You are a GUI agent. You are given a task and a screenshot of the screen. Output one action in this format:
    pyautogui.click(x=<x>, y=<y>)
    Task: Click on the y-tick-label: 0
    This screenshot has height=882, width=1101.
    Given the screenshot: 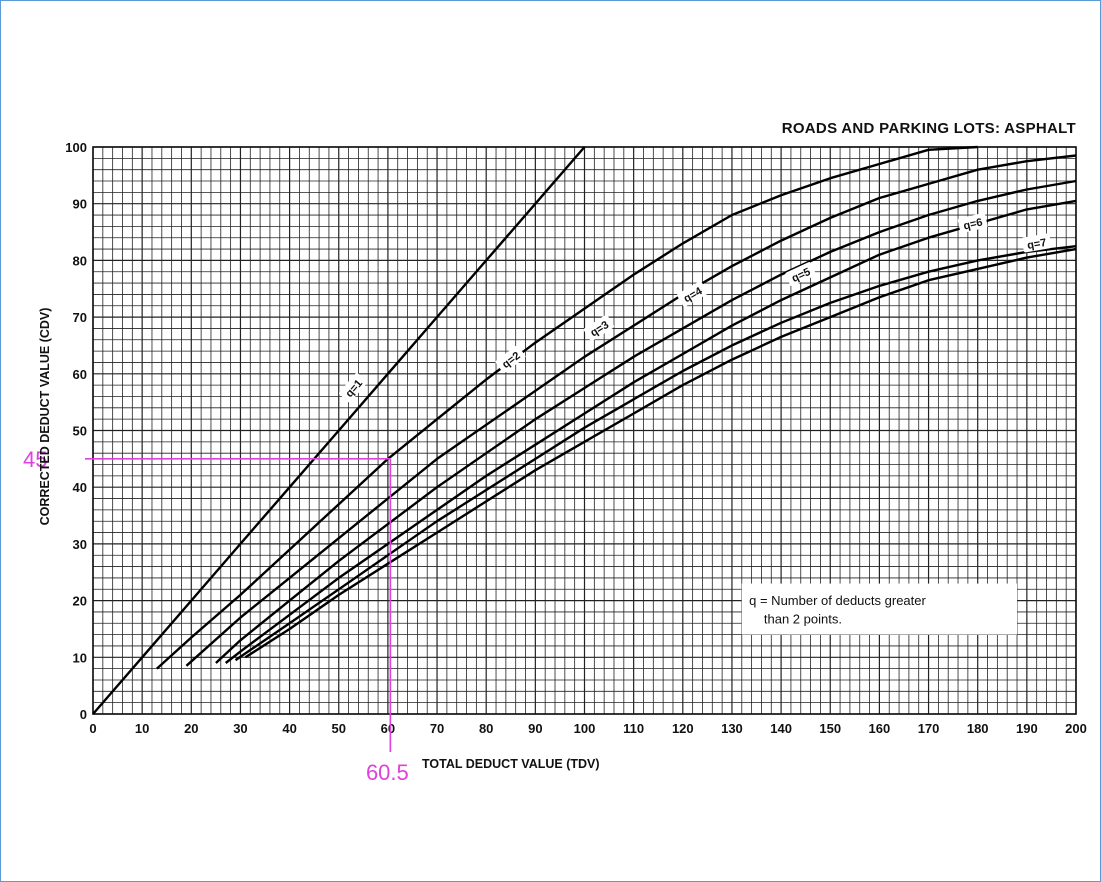 What is the action you would take?
    pyautogui.click(x=83, y=714)
    